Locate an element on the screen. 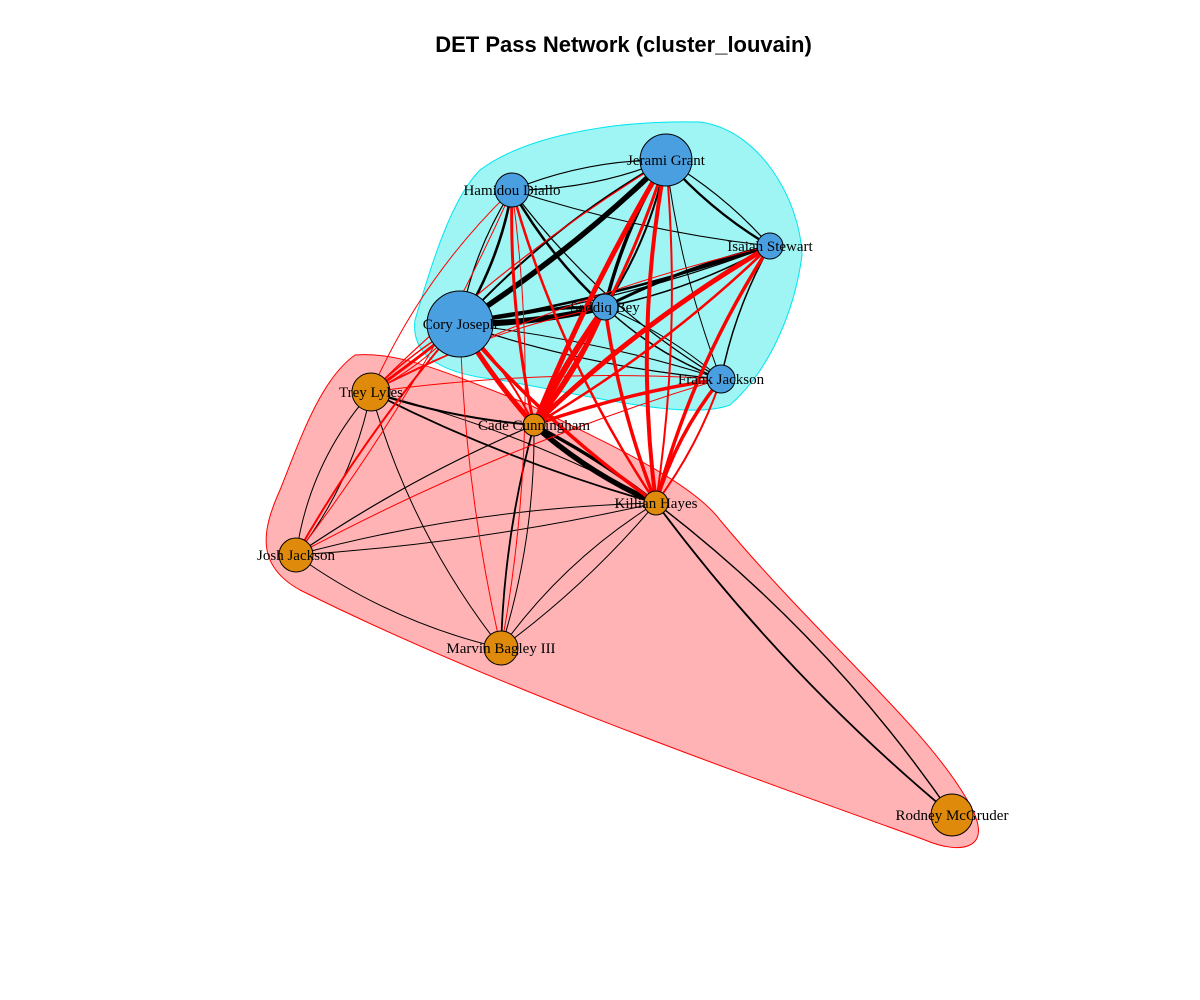  player-node-bey: Saddiq Bey is located at coordinates (605, 307).